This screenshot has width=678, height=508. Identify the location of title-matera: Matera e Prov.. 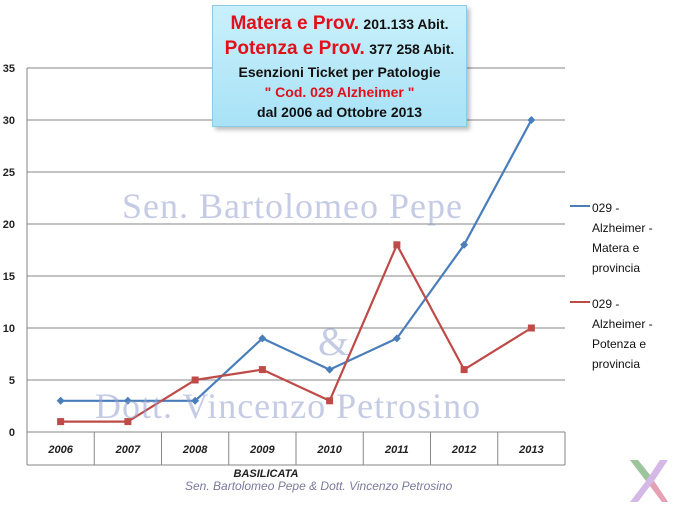
(294, 23).